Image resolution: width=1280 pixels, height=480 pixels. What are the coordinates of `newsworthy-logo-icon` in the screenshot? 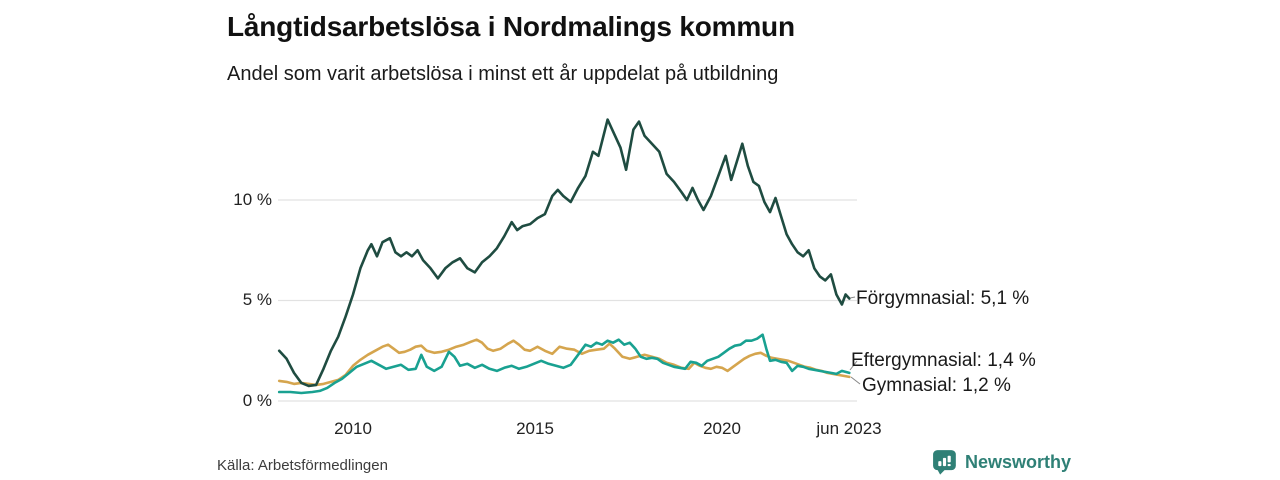 It's located at (945, 462).